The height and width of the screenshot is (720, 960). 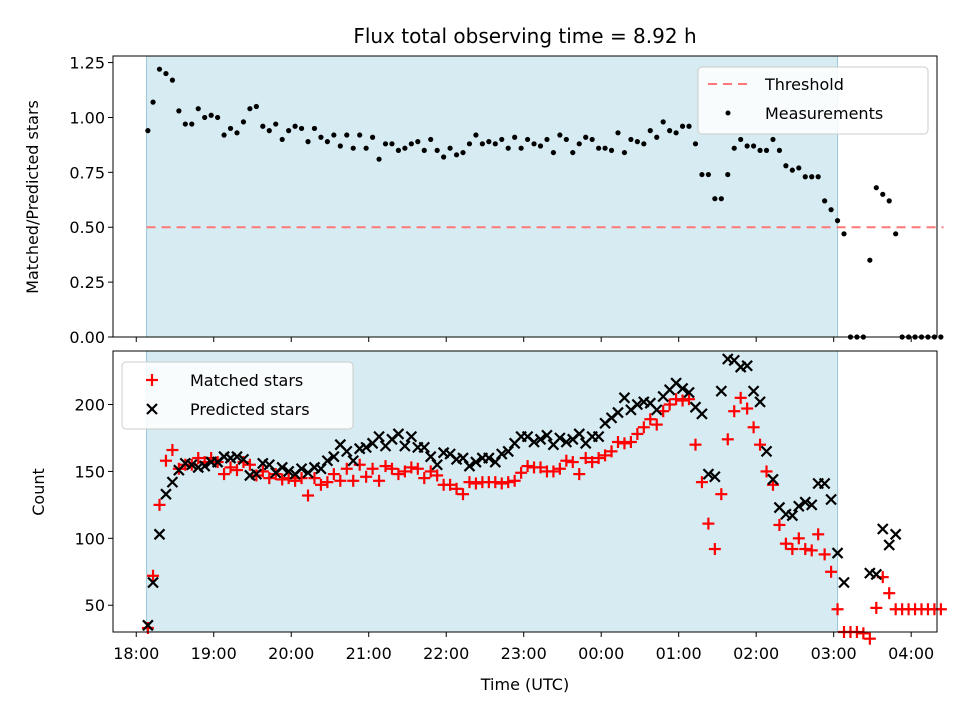 I want to click on count-y-tick-label: 50, so click(x=95, y=605).